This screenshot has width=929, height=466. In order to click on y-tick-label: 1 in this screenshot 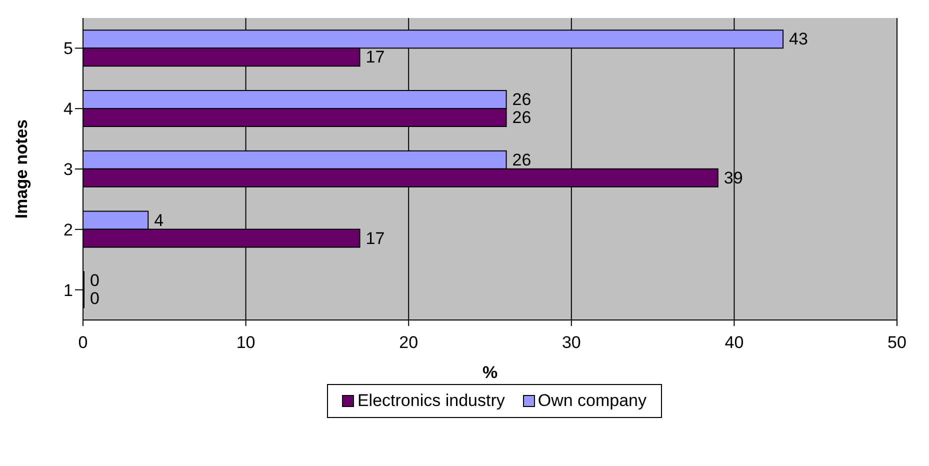, I will do `click(68, 290)`.